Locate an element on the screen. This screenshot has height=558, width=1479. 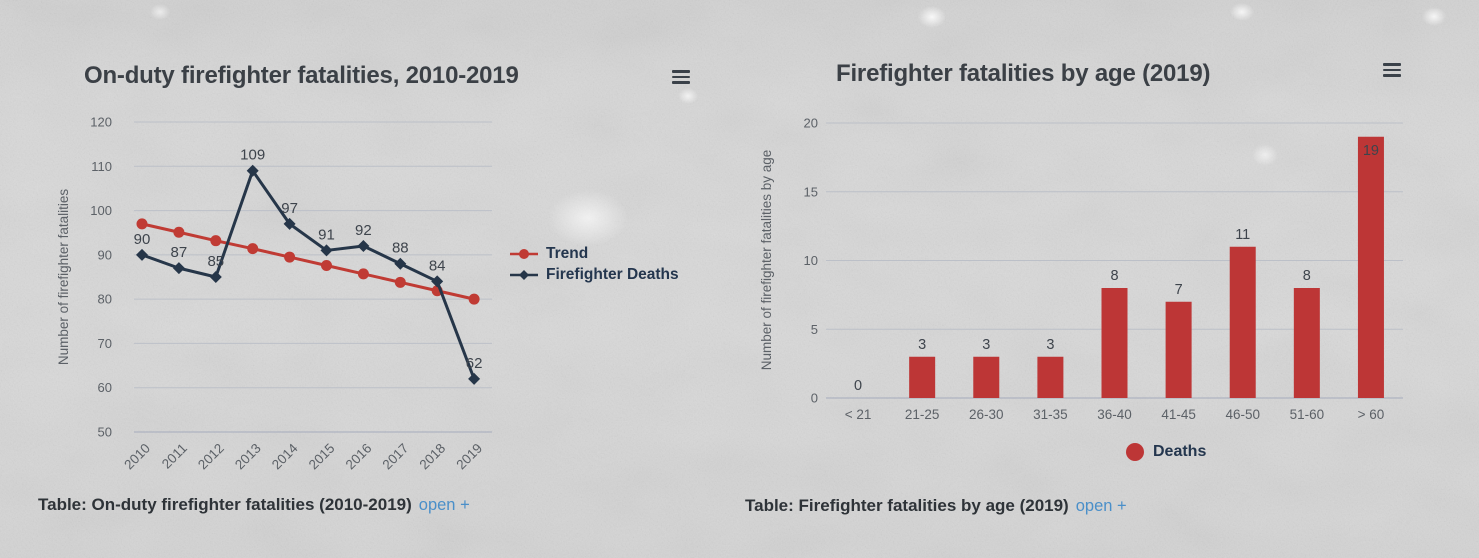
svg-text: 88 is located at coordinates (400, 248).